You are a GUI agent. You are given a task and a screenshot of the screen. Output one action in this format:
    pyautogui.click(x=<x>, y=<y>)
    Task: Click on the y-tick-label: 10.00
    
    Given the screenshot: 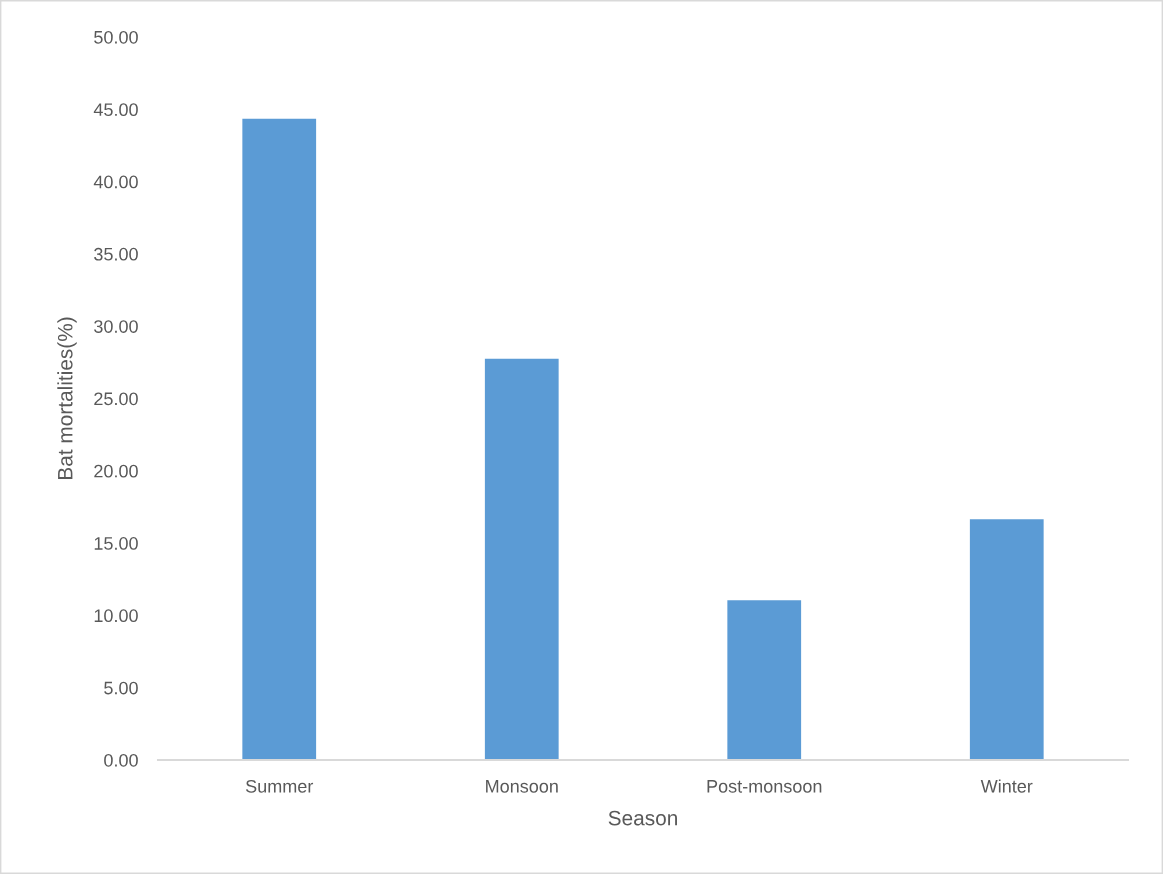 What is the action you would take?
    pyautogui.click(x=116, y=616)
    